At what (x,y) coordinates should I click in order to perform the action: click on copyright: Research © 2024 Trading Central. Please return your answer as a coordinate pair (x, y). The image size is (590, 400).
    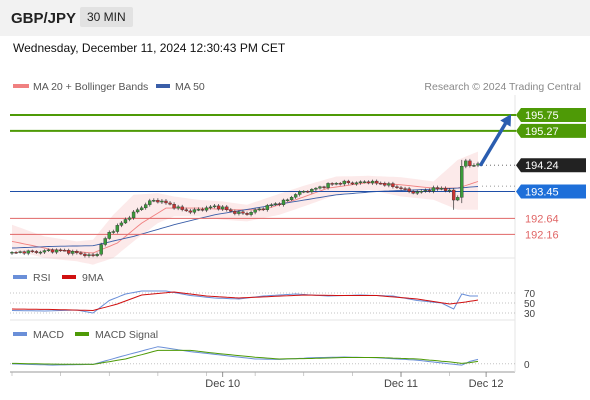
    Looking at the image, I should click on (502, 87).